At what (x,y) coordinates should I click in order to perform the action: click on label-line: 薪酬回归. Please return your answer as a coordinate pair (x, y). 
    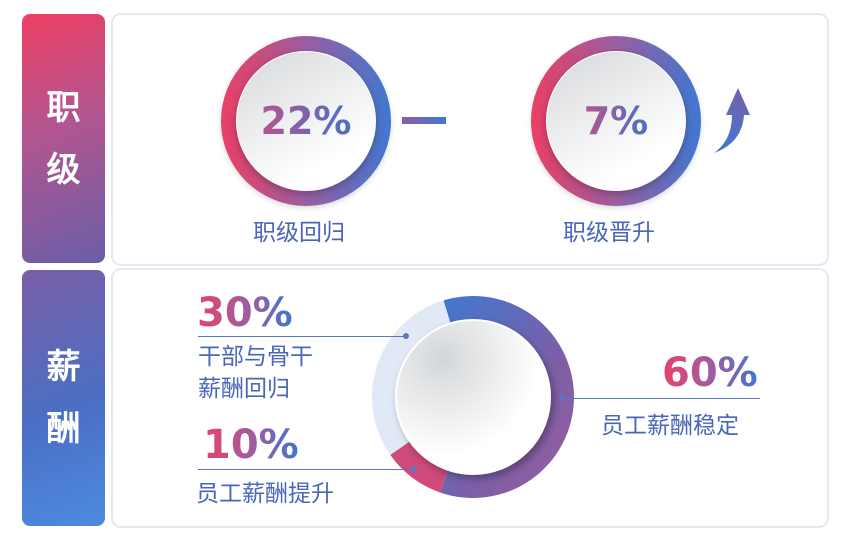
    Looking at the image, I should click on (244, 389).